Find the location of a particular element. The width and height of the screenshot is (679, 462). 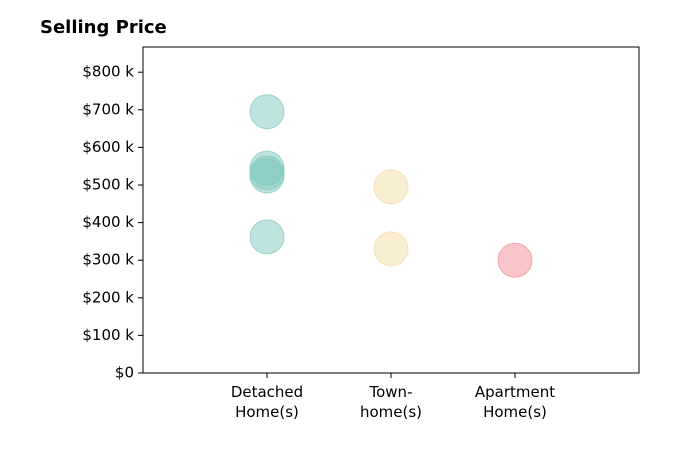

x-tick-label: Detached Home(s) is located at coordinates (267, 402).